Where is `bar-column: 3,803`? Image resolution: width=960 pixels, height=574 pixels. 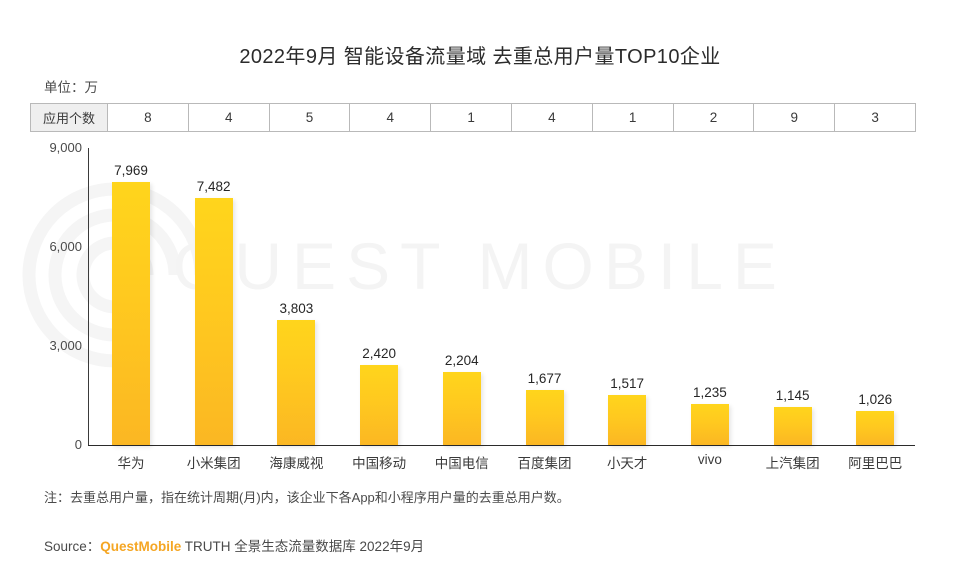
bar-column: 3,803 is located at coordinates (296, 296).